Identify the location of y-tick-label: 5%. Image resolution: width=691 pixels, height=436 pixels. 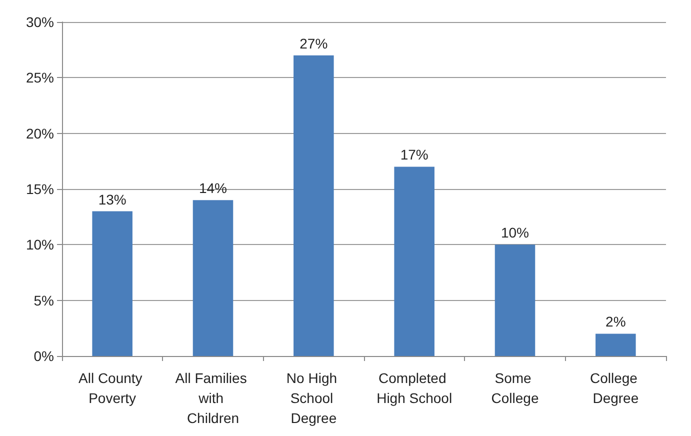
(44, 300).